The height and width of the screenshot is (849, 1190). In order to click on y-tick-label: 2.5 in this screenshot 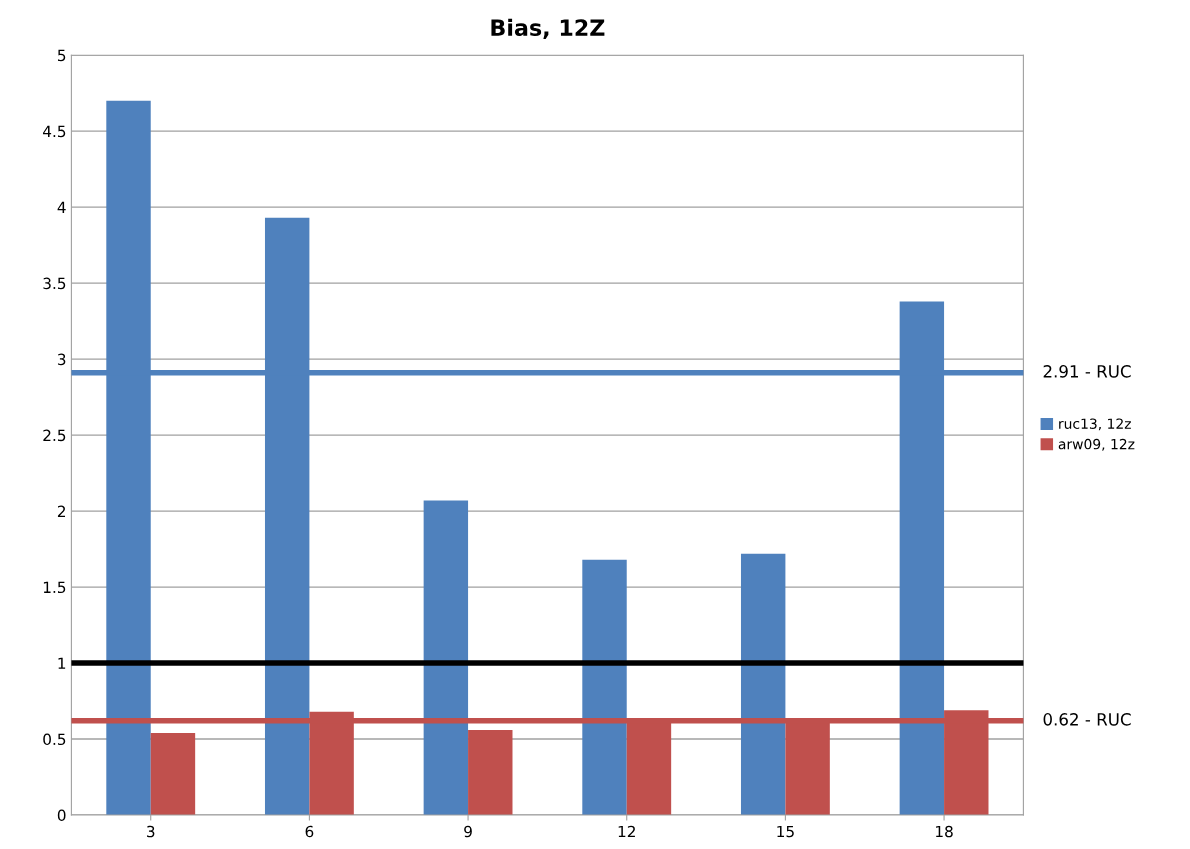, I will do `click(54, 435)`.